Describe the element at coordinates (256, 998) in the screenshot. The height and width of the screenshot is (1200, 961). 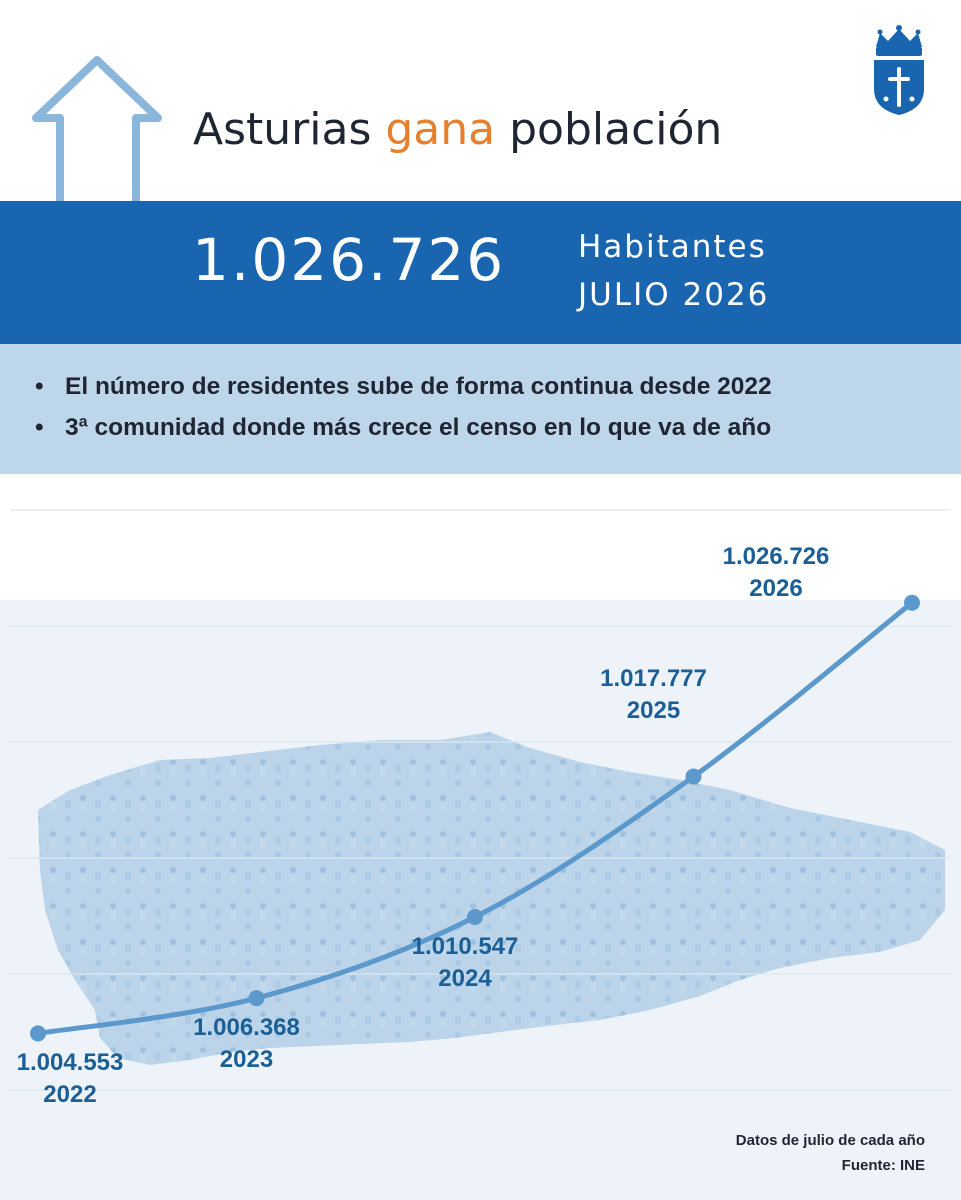
I see `data-point-2023` at that location.